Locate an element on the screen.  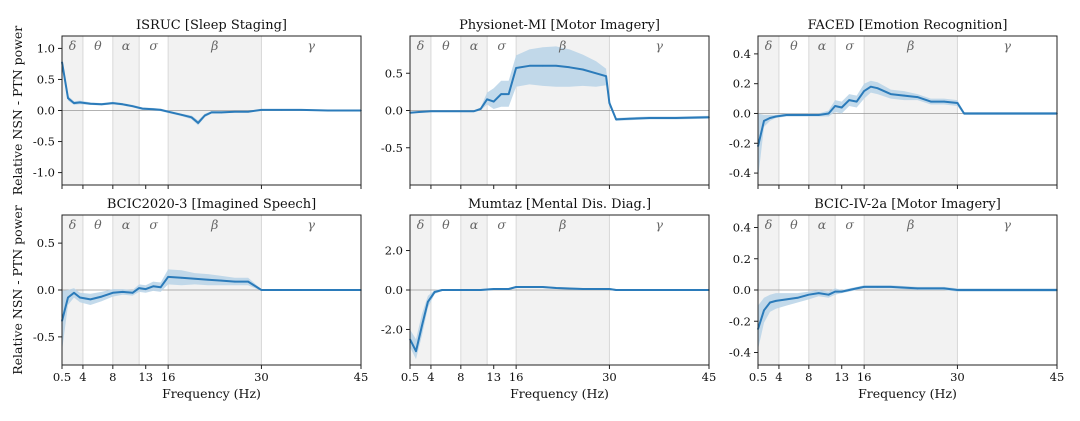
x-tick-label: 16 is located at coordinates (864, 377).